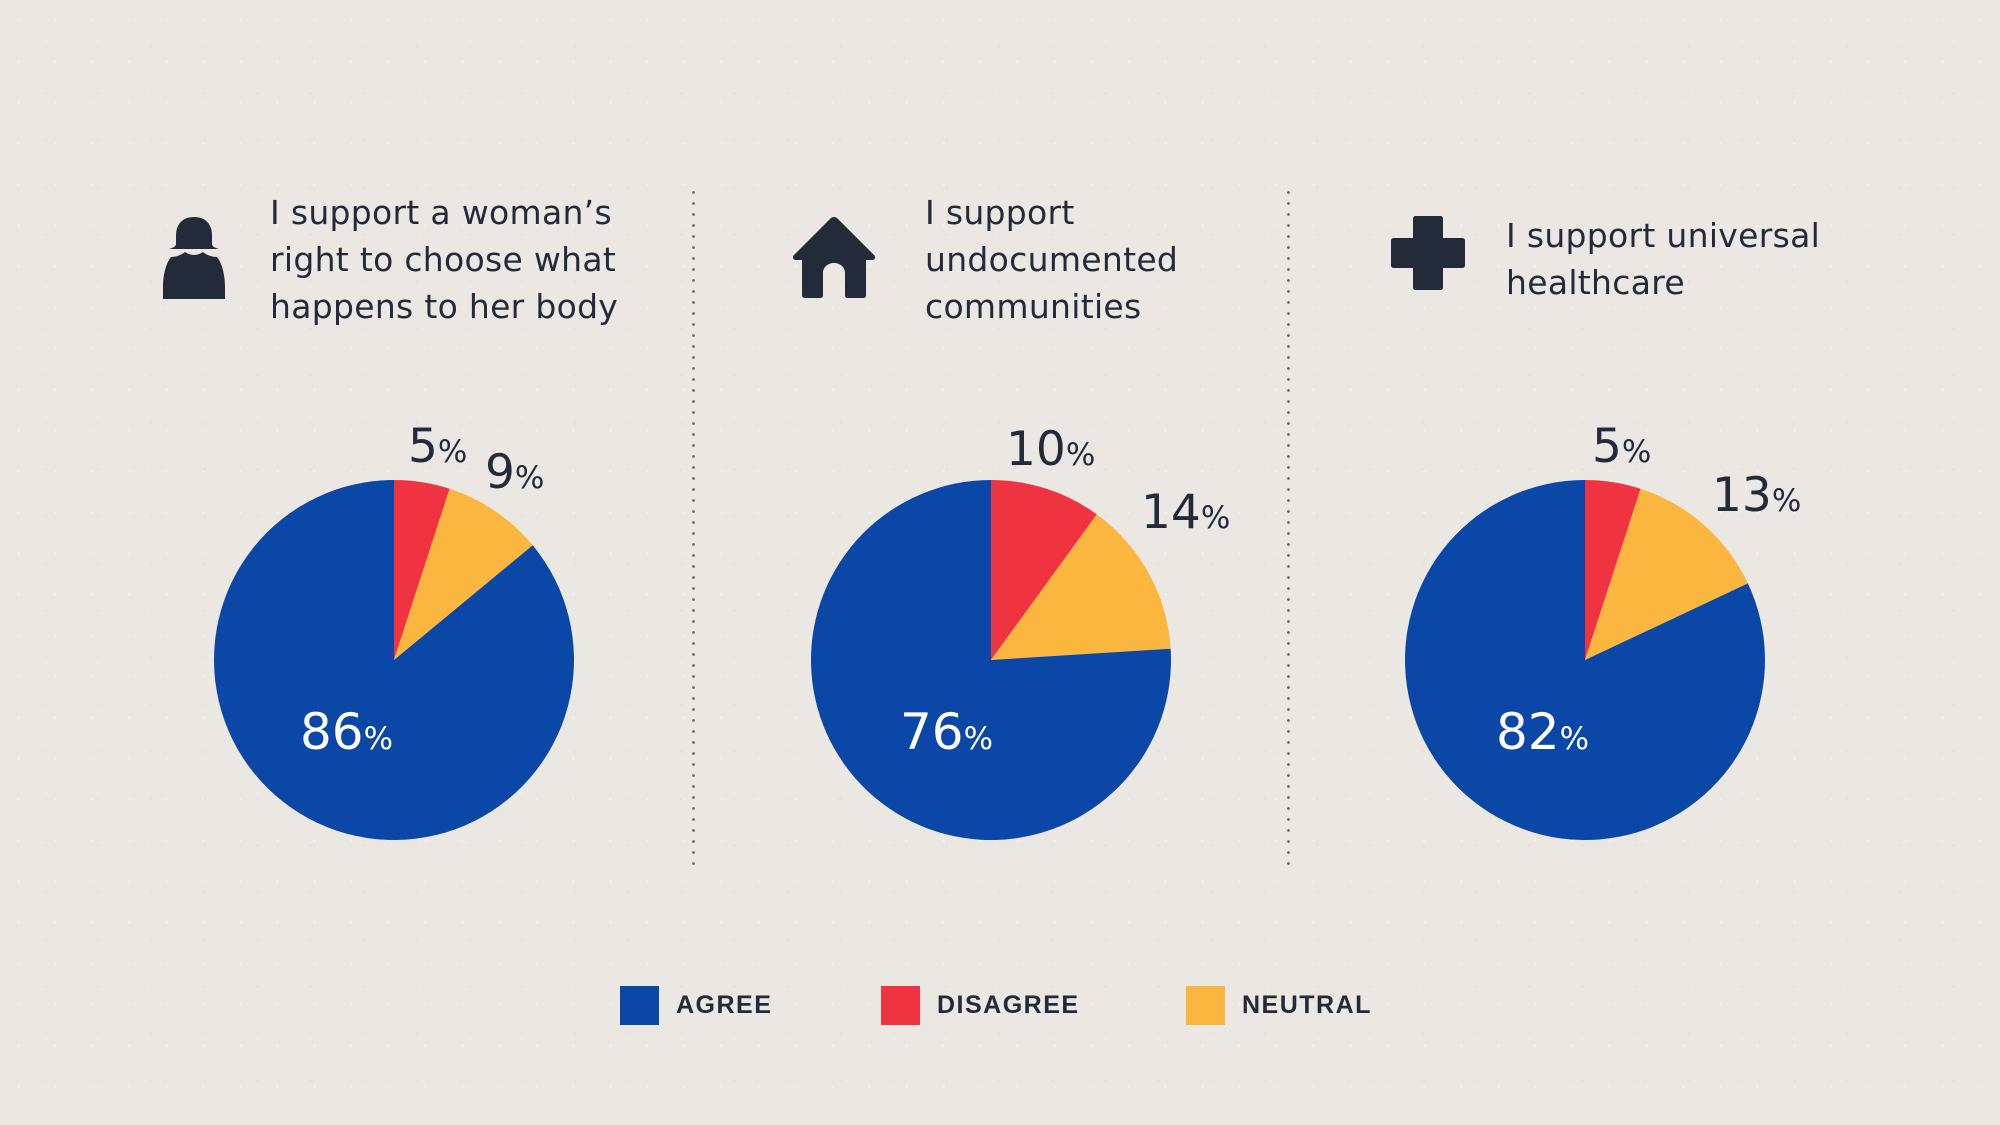 This screenshot has width=2000, height=1125. I want to click on woman-icon, so click(194, 258).